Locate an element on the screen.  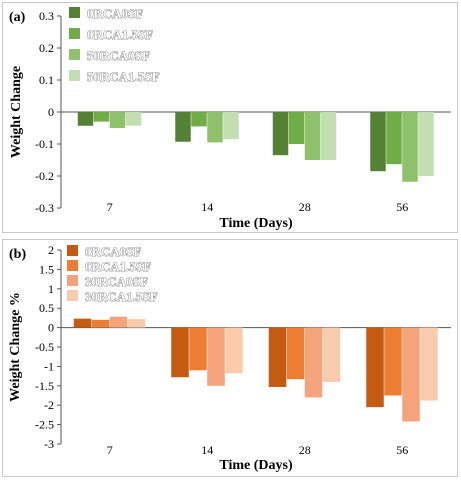
y-tick-label: -1.5 is located at coordinates (44, 386).